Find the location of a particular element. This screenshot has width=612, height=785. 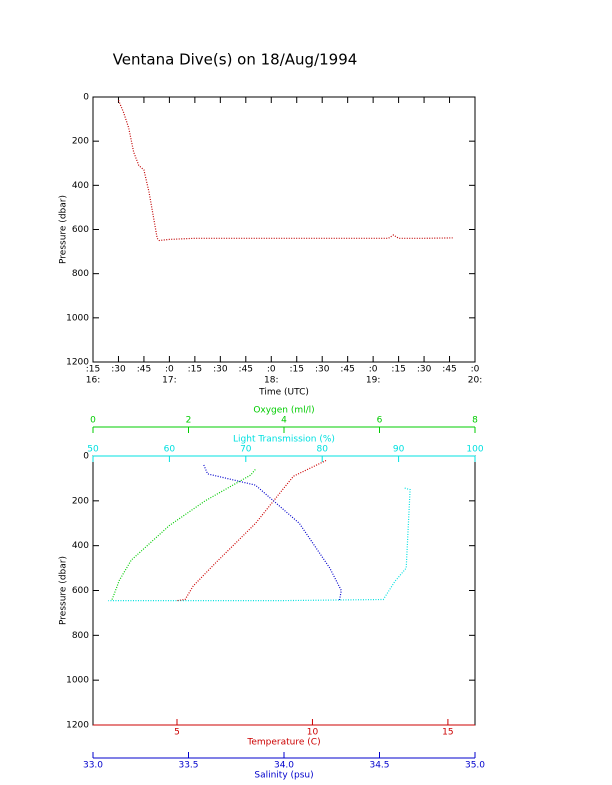

x-tick-label: 90 is located at coordinates (399, 450).